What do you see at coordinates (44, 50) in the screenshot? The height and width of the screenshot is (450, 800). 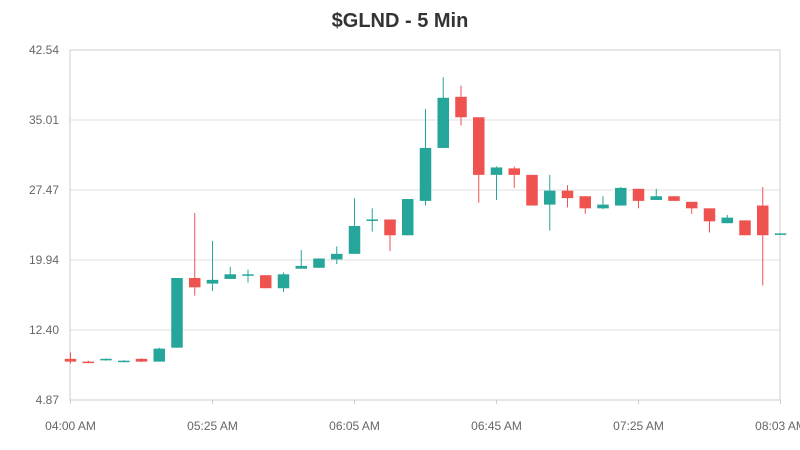 I see `y-tick-label: 42.54` at bounding box center [44, 50].